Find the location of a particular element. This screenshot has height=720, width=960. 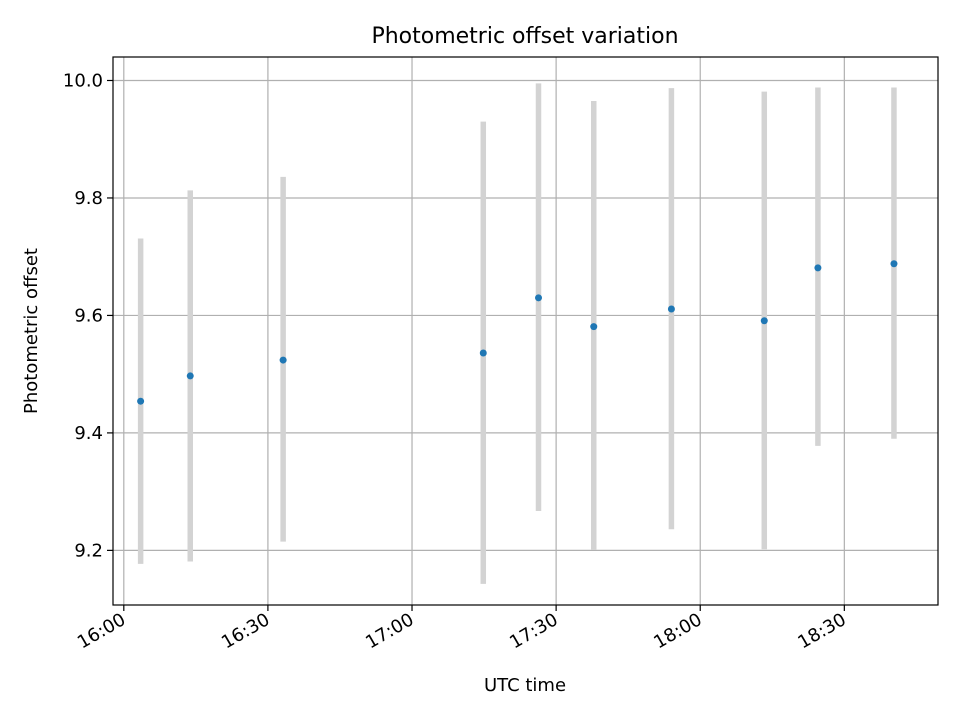

y-tick-label: 9.4 is located at coordinates (88, 433).